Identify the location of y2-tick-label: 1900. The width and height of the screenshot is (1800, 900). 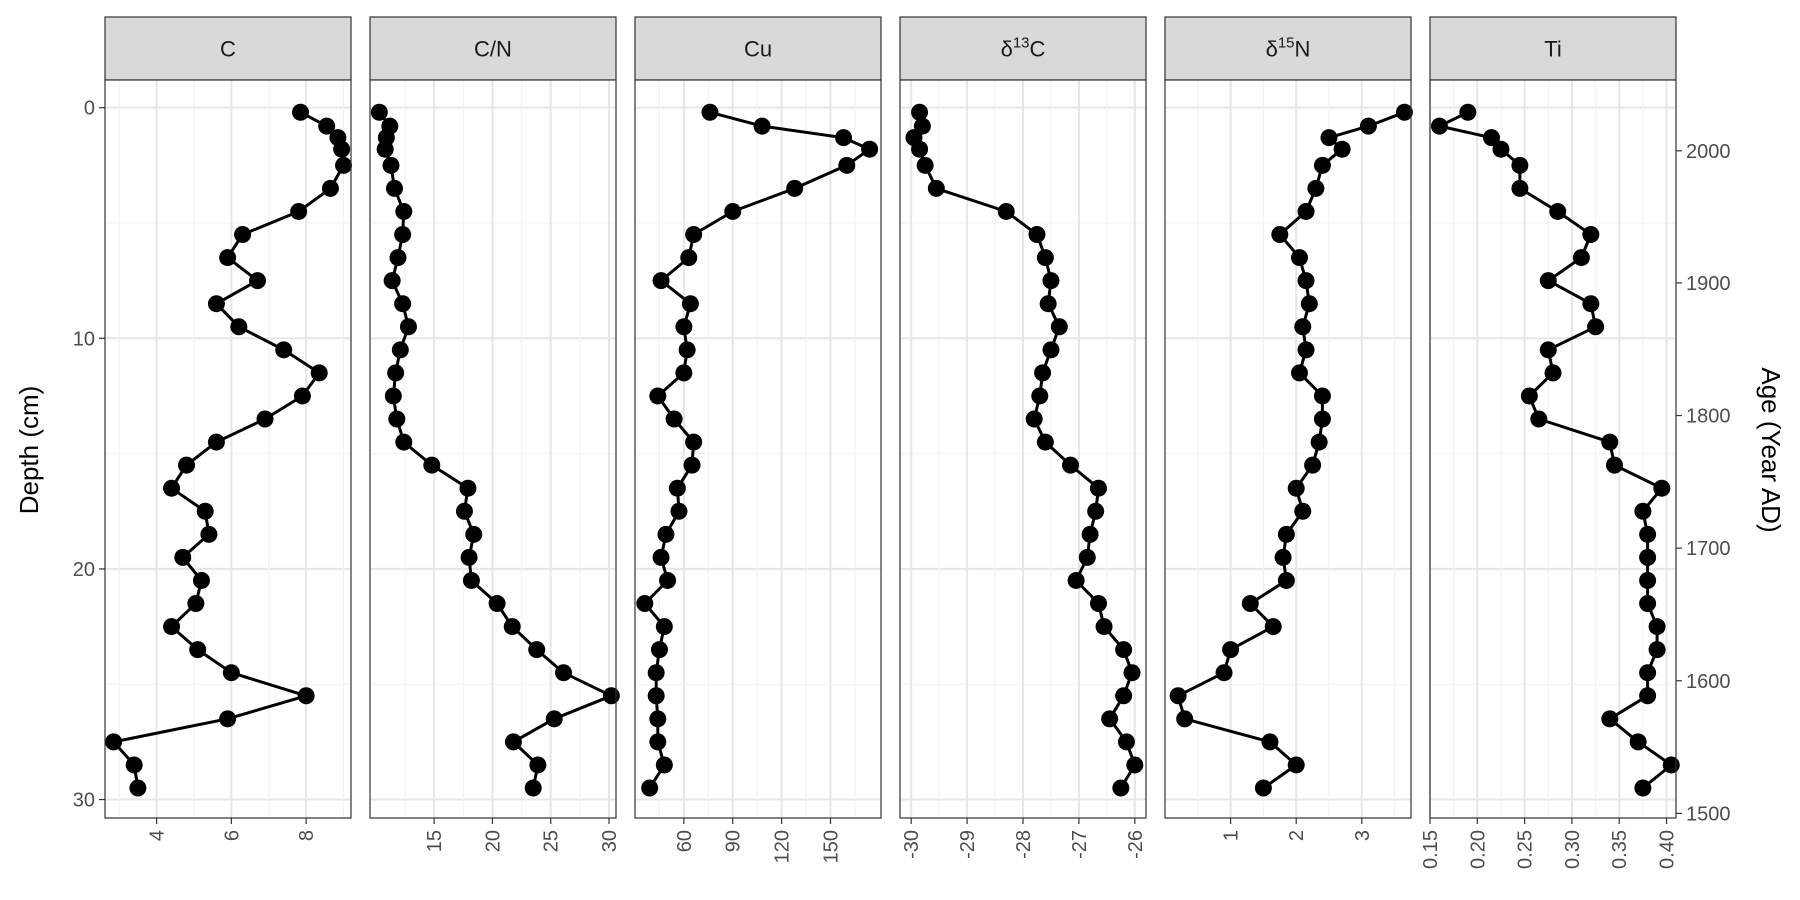
(1708, 284).